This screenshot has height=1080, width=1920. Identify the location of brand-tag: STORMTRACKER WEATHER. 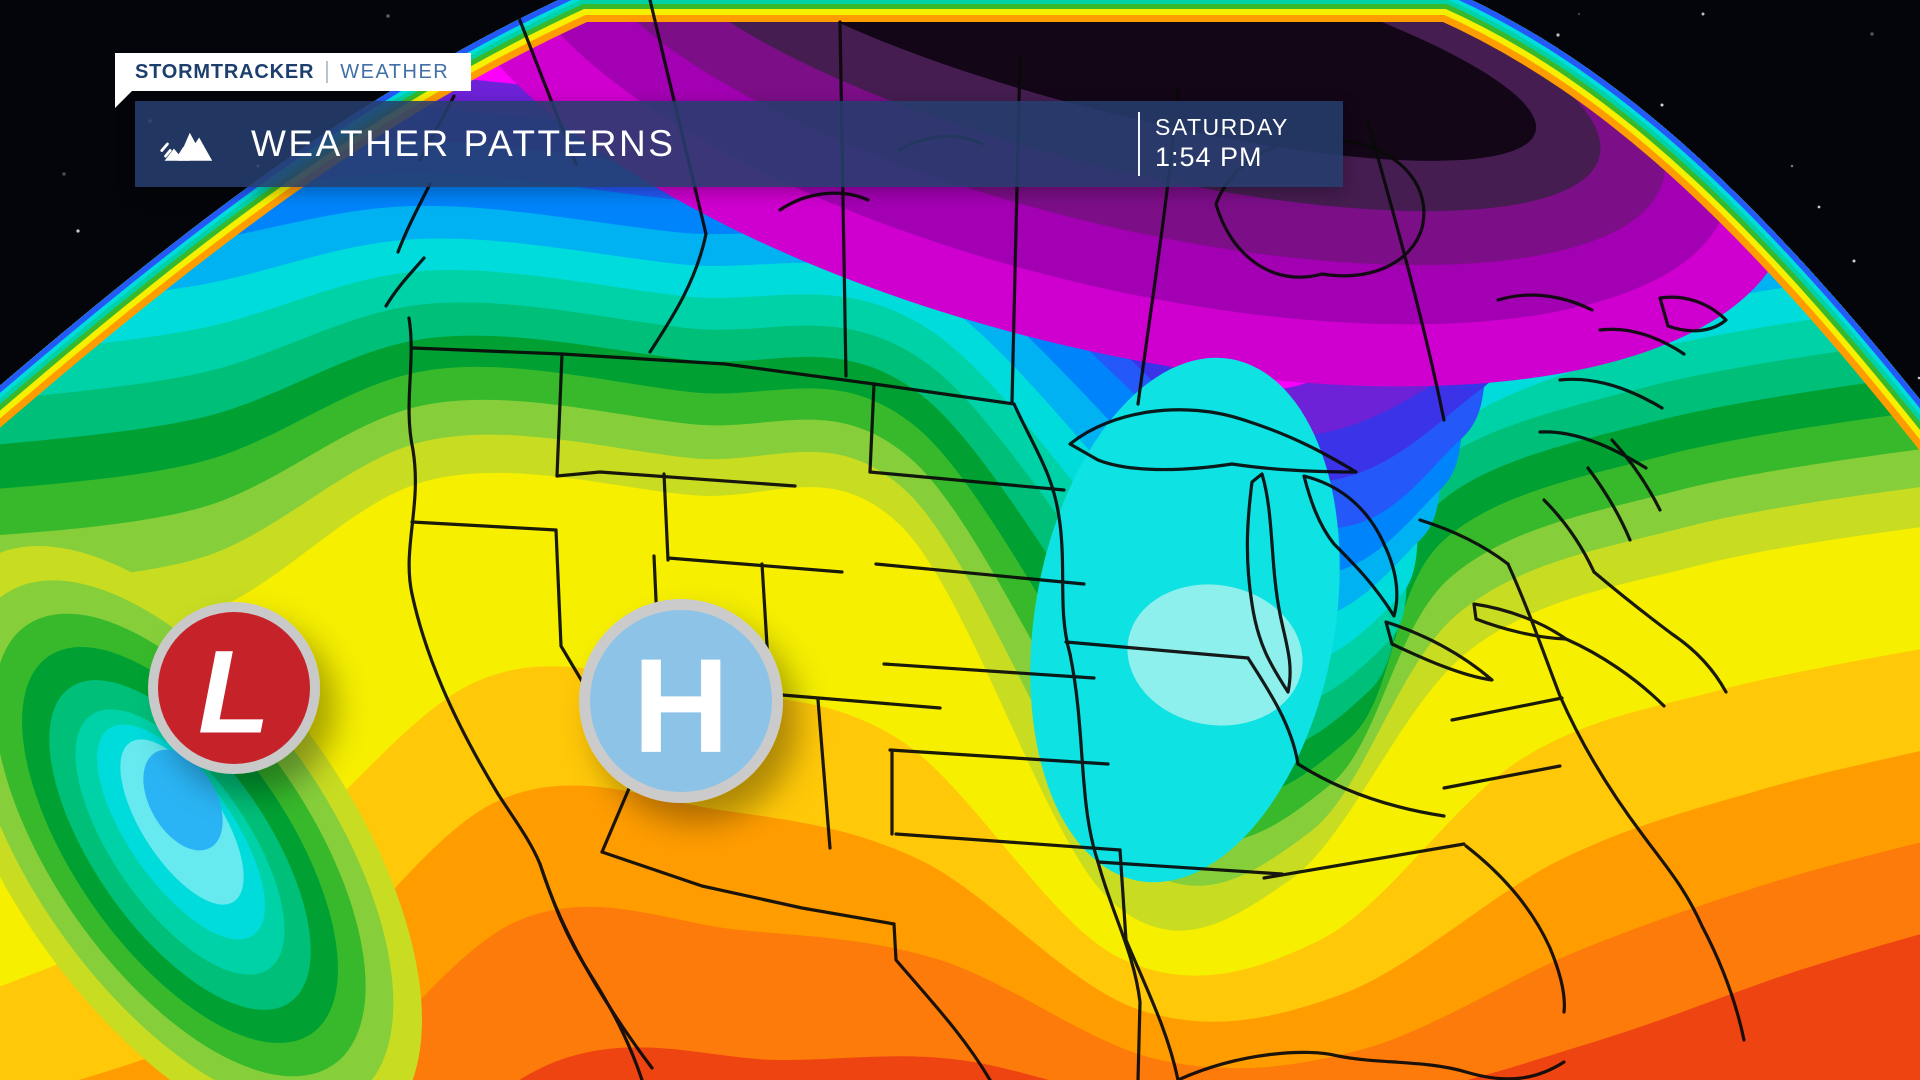
(293, 80).